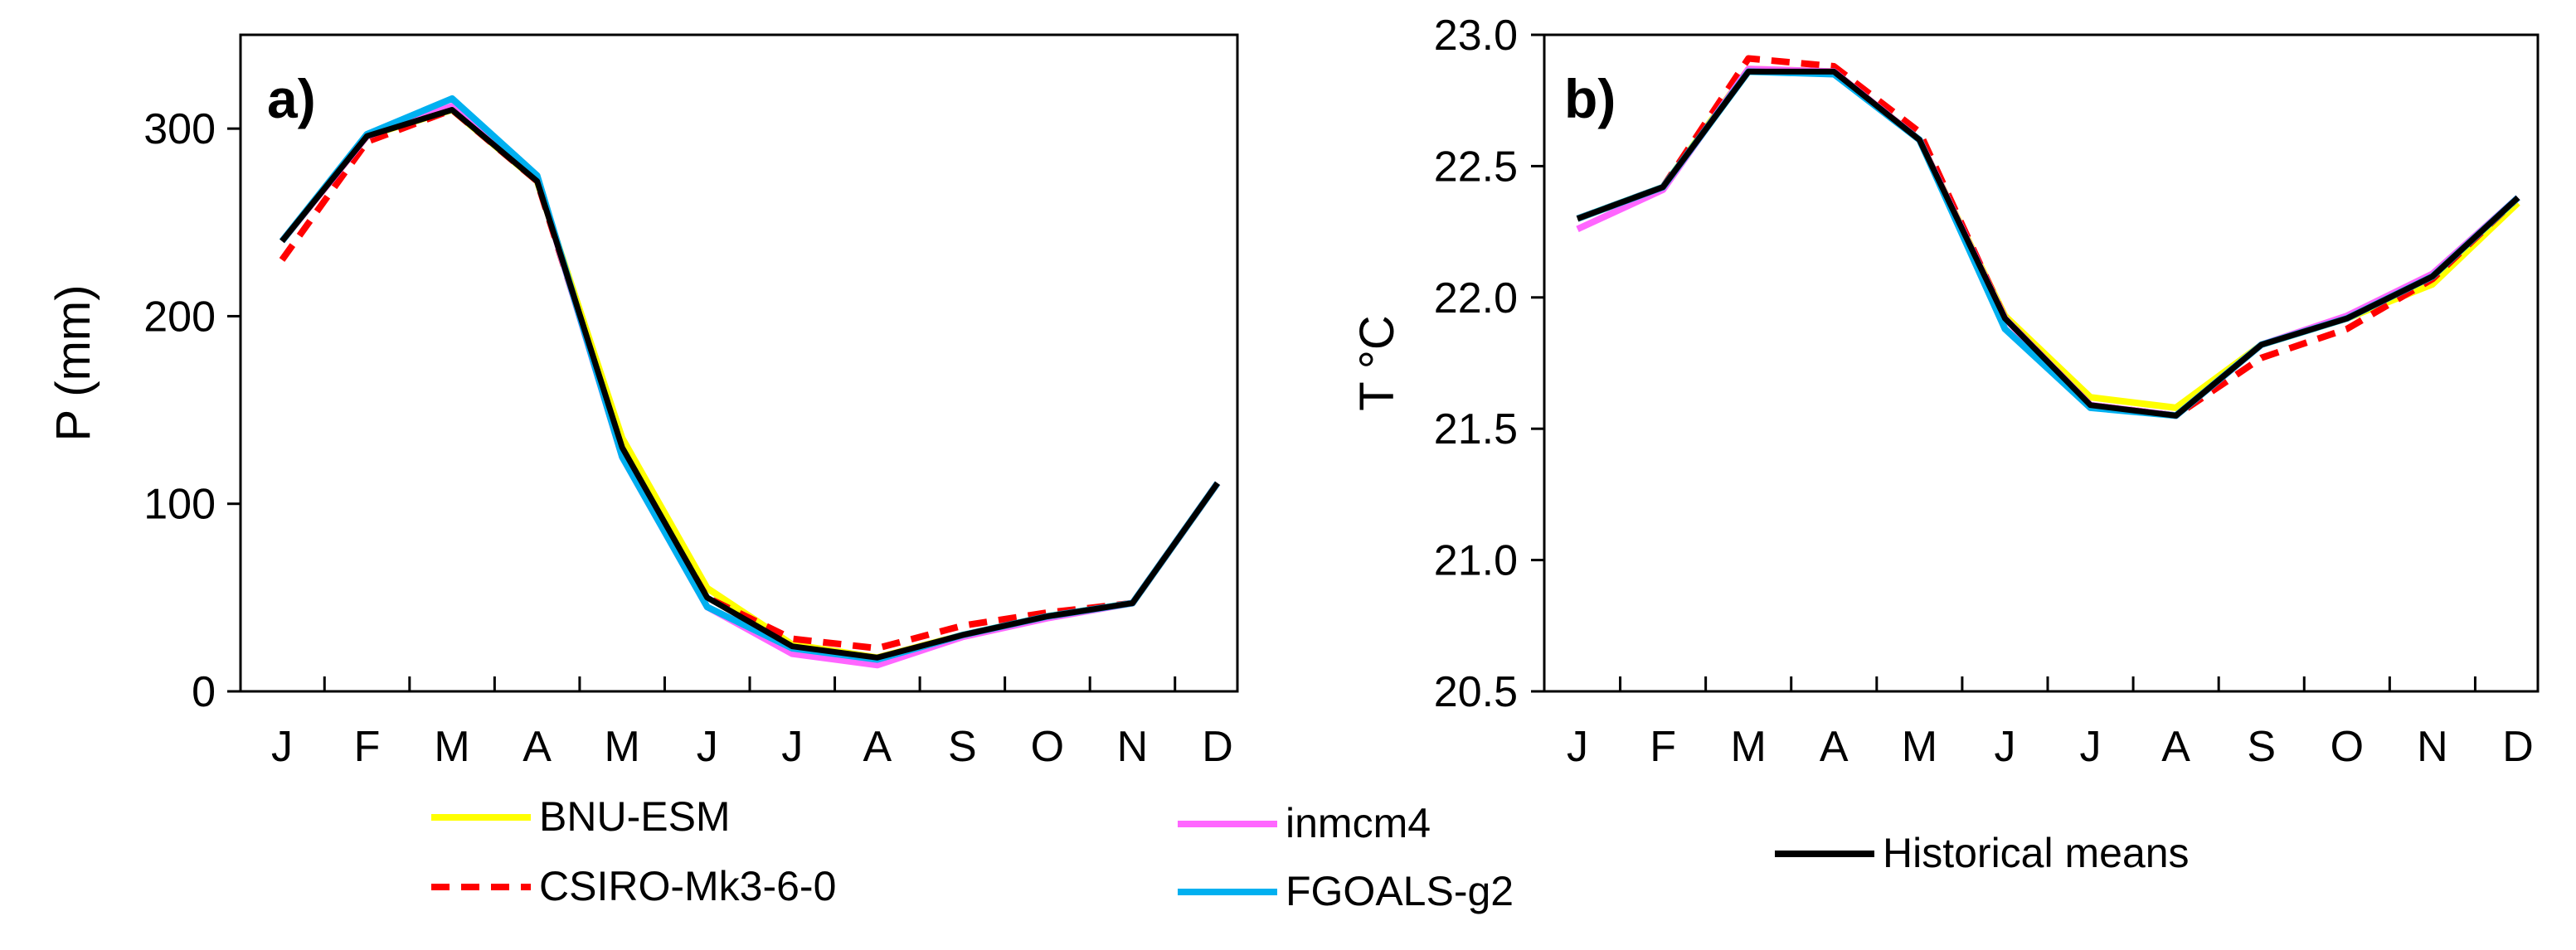  Describe the element at coordinates (180, 505) in the screenshot. I see `panel-a-y-tick-label: 100` at that location.